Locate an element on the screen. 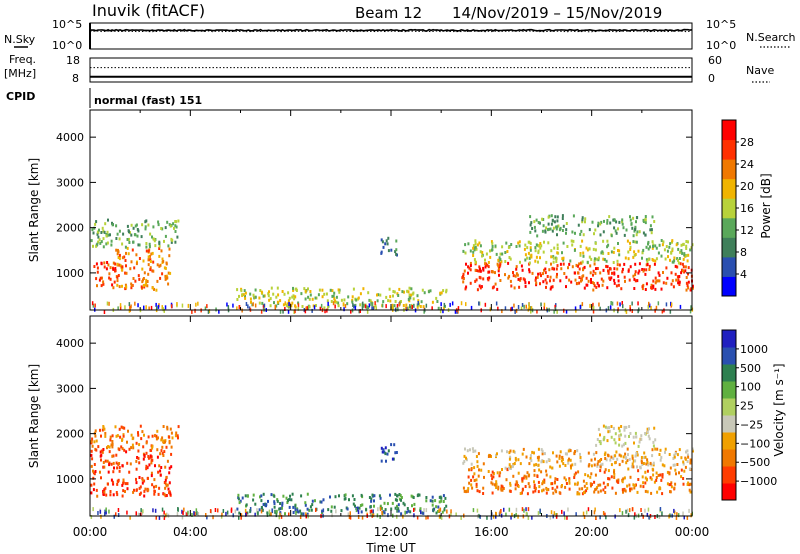 The height and width of the screenshot is (554, 800). velocity-colorbar-label: Velocity [m s⁻¹] is located at coordinates (779, 409).